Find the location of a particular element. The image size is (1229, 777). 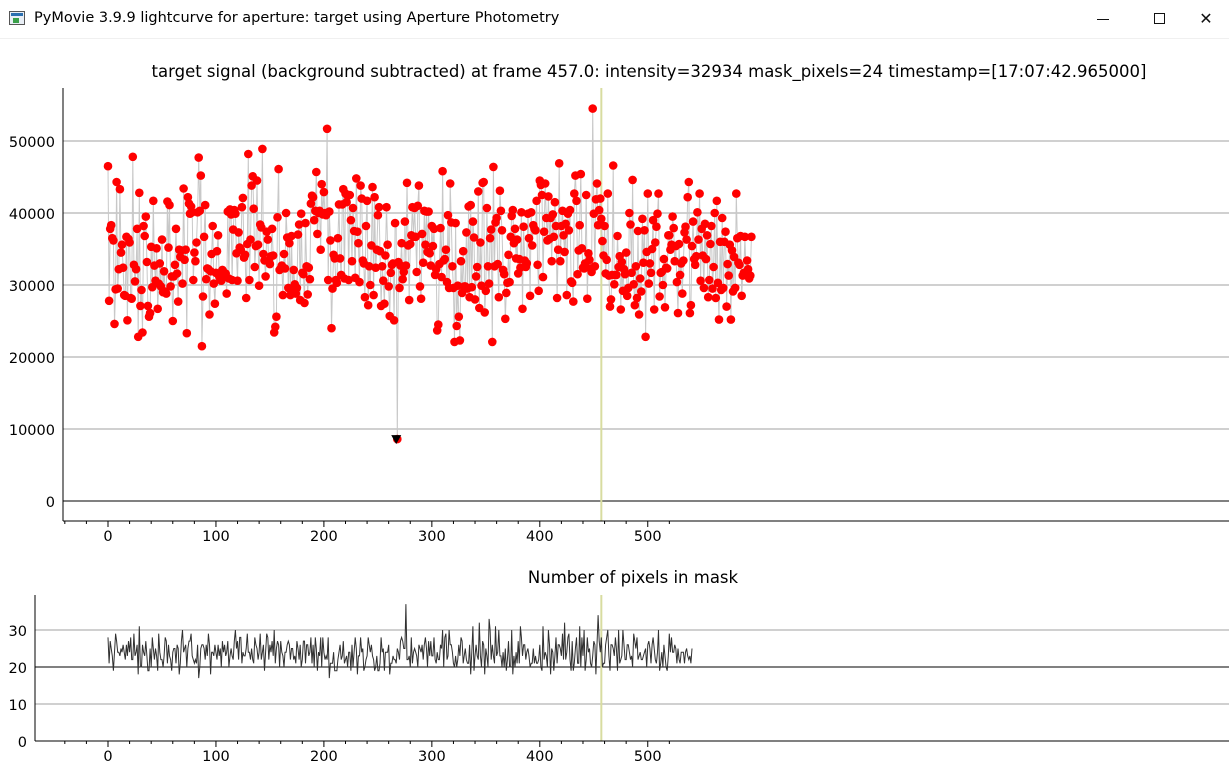

intensity-y-tick-label: 20000 is located at coordinates (32, 359).